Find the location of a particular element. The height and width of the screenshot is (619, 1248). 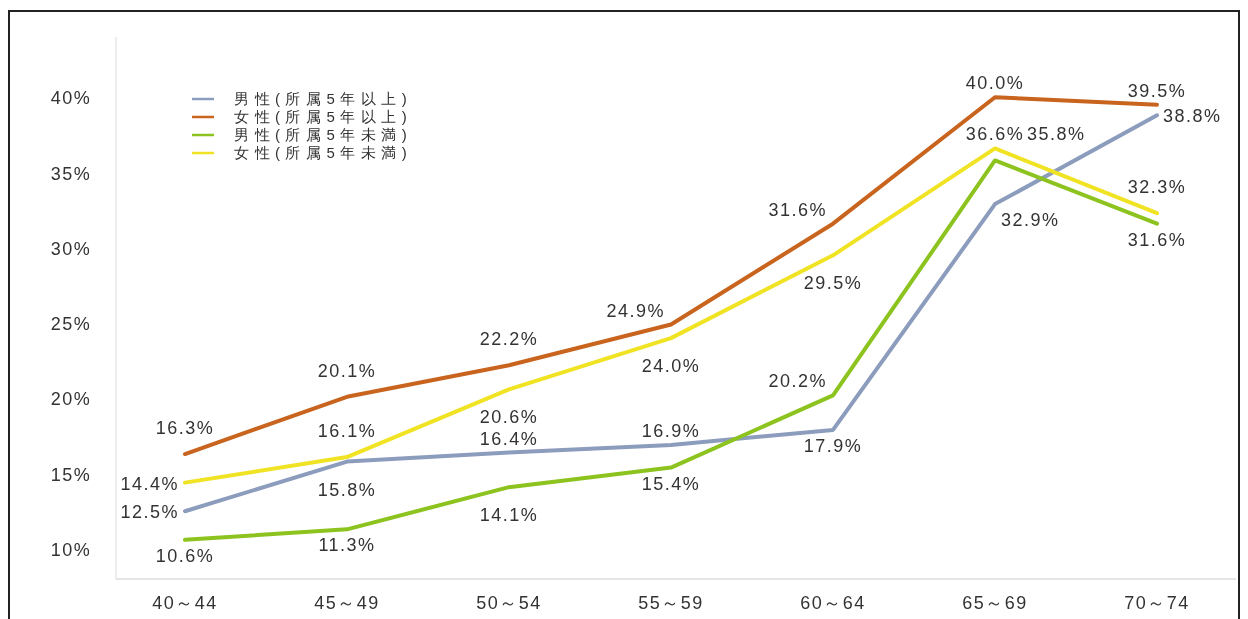

x-tick-label: 40～44 is located at coordinates (185, 603).